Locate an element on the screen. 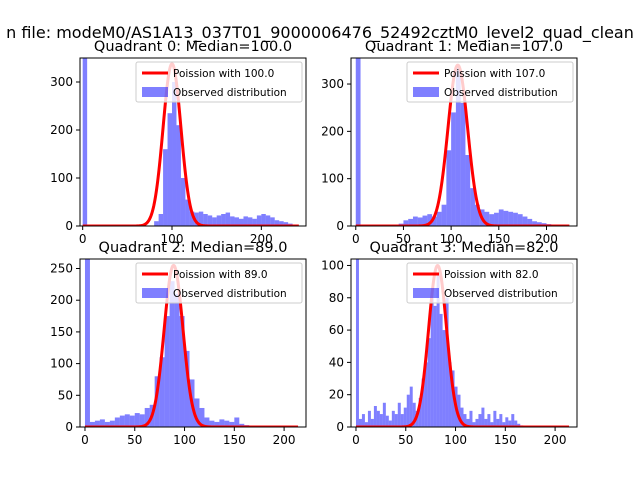 Image resolution: width=640 pixels, height=480 pixels. y-tick-label: 150 is located at coordinates (61, 332).